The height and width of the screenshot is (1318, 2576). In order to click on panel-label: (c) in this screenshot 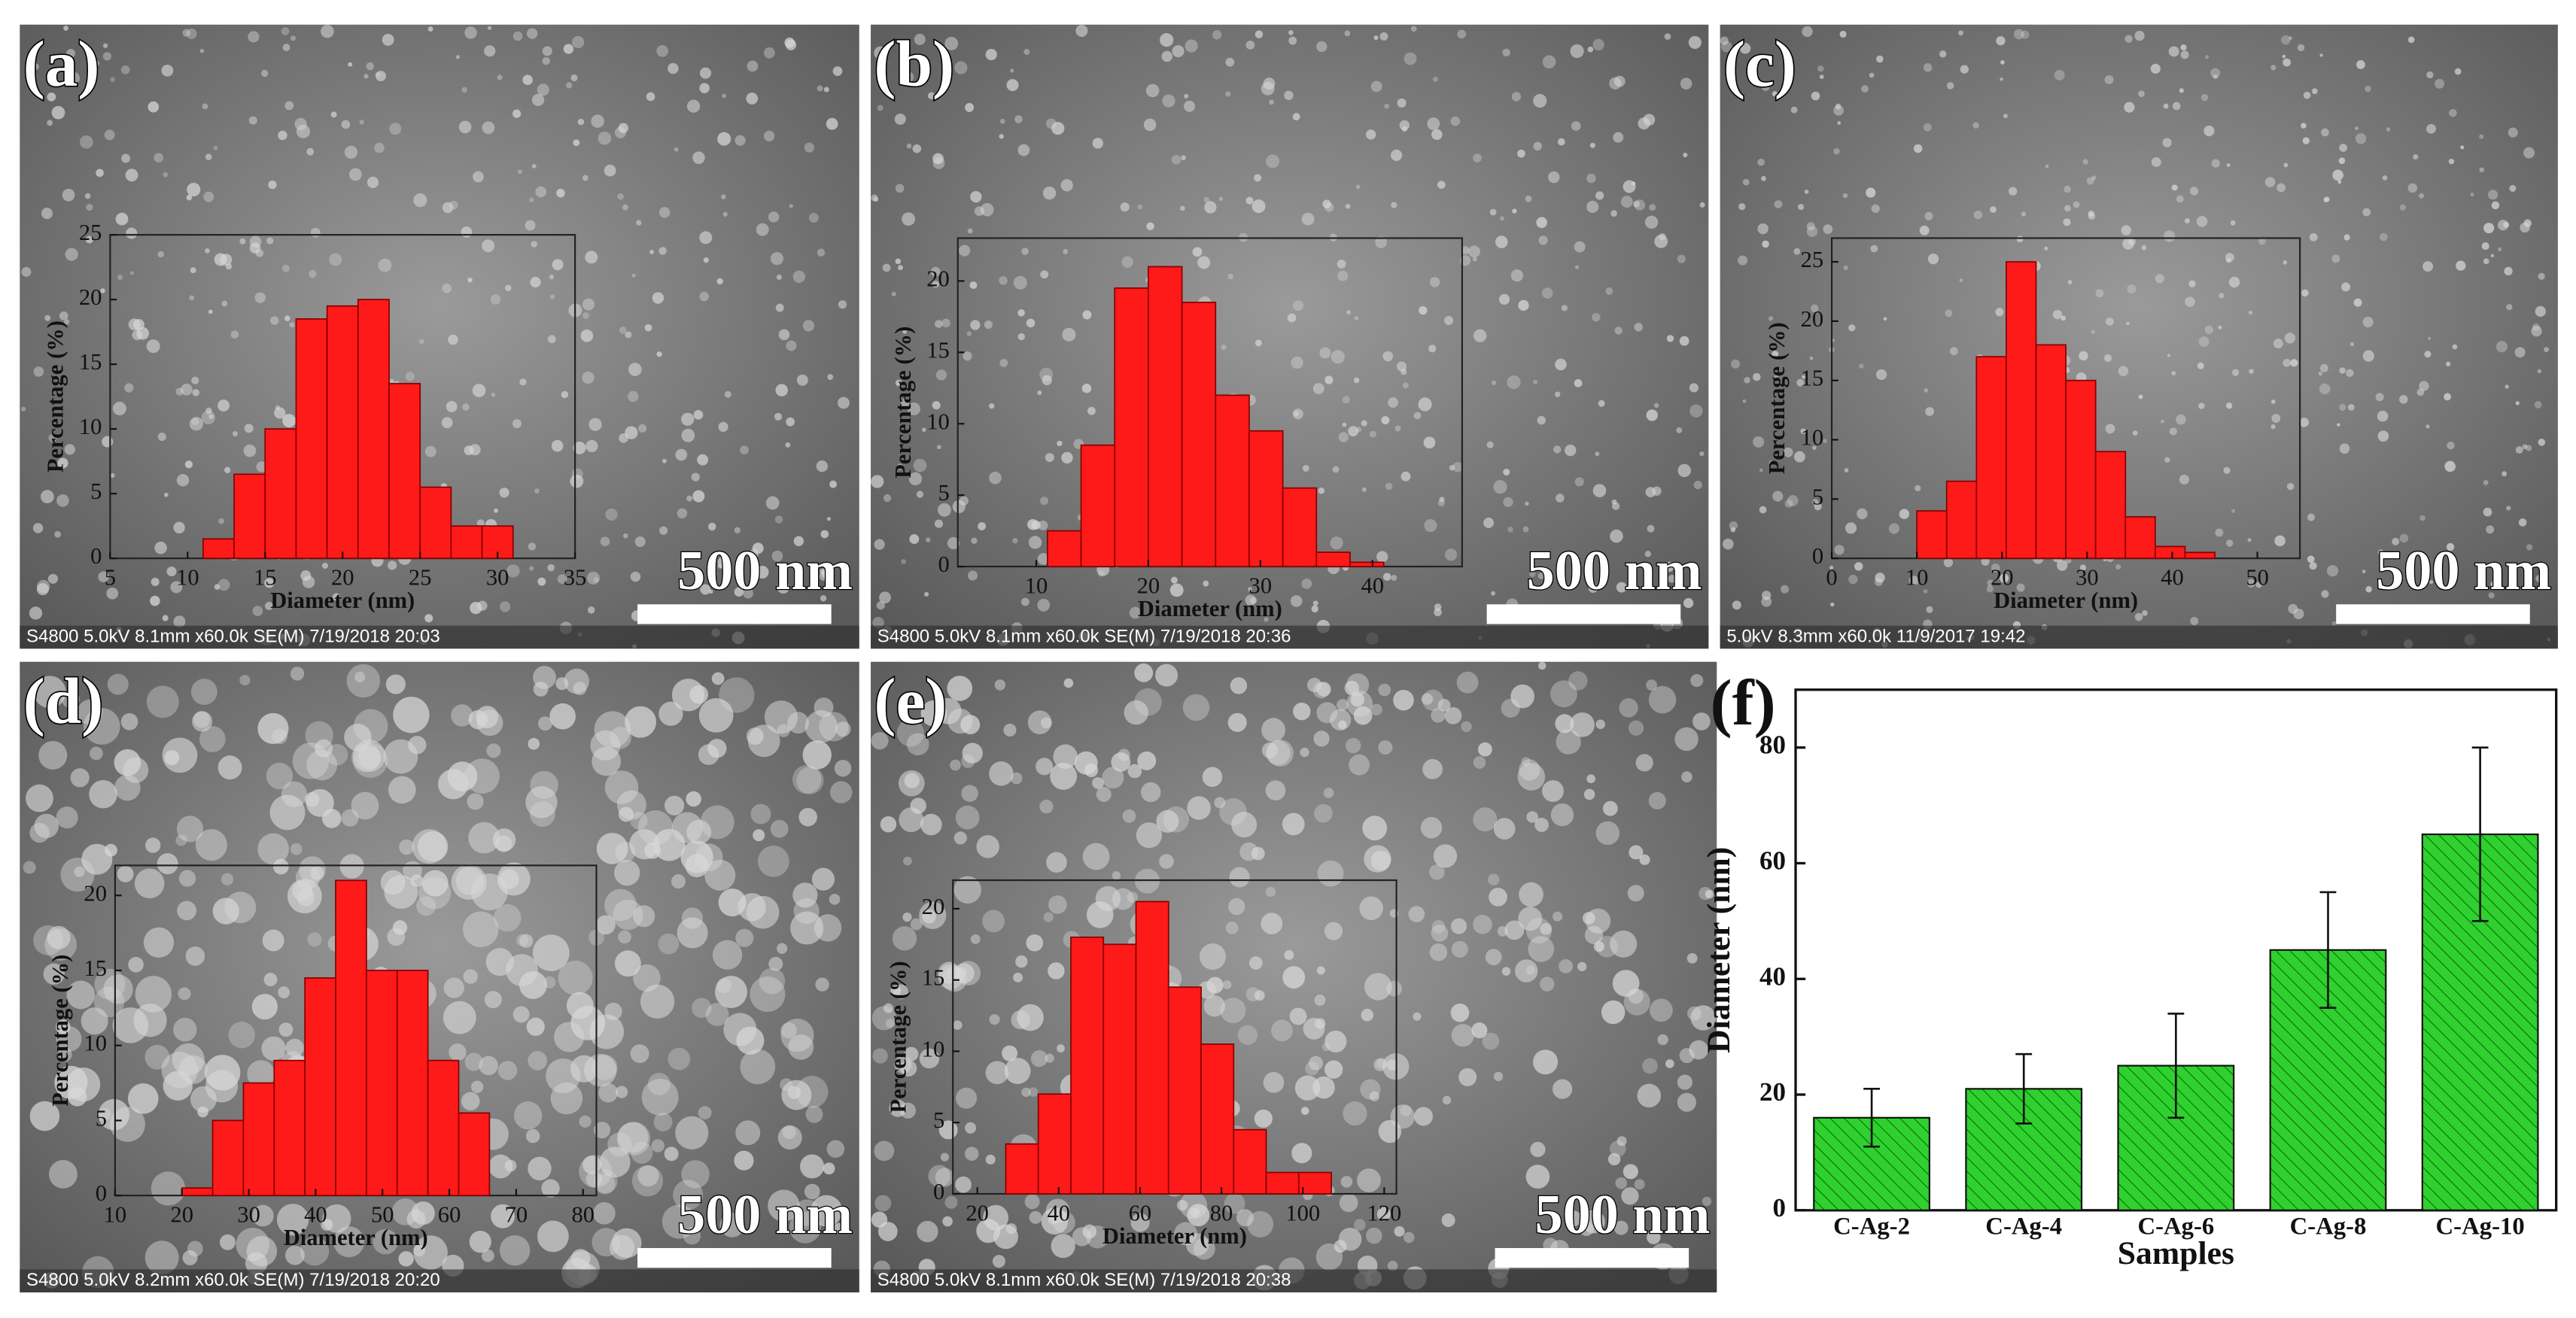, I will do `click(1759, 63)`.